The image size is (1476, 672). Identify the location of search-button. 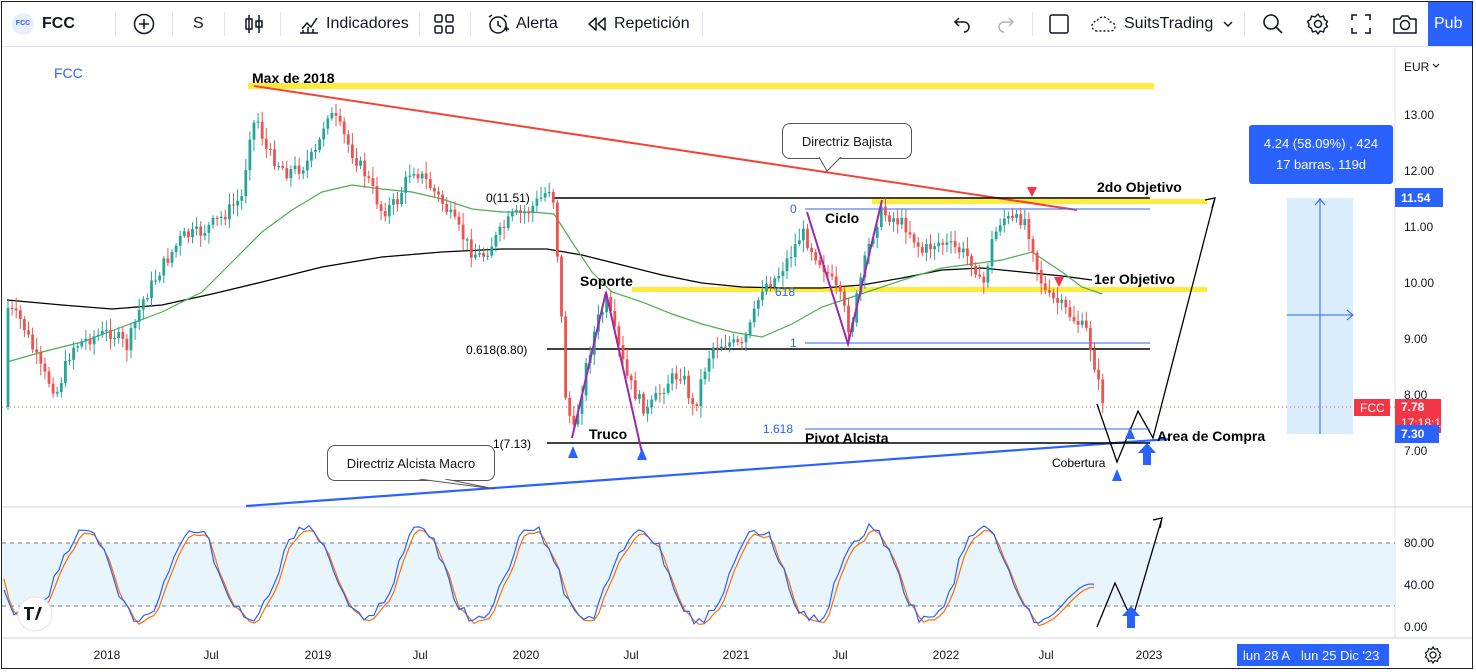
(1273, 24).